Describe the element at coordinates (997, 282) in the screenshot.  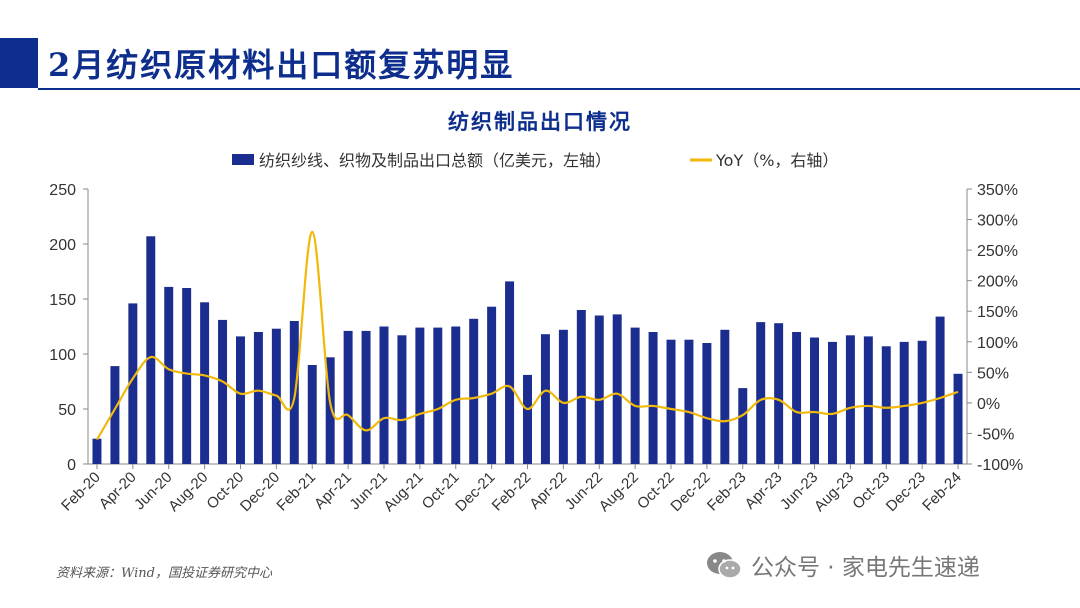
I see `right-axis-tick-label: 200%` at that location.